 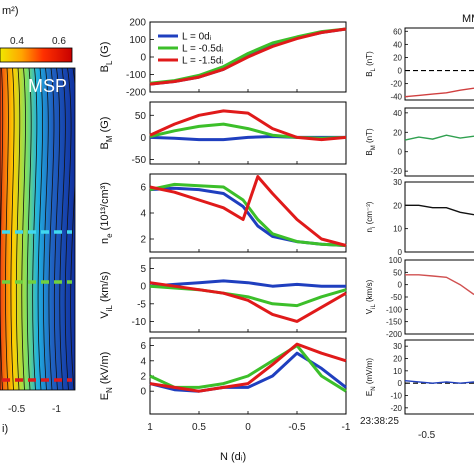 I want to click on contour-lines, so click(x=41, y=229).